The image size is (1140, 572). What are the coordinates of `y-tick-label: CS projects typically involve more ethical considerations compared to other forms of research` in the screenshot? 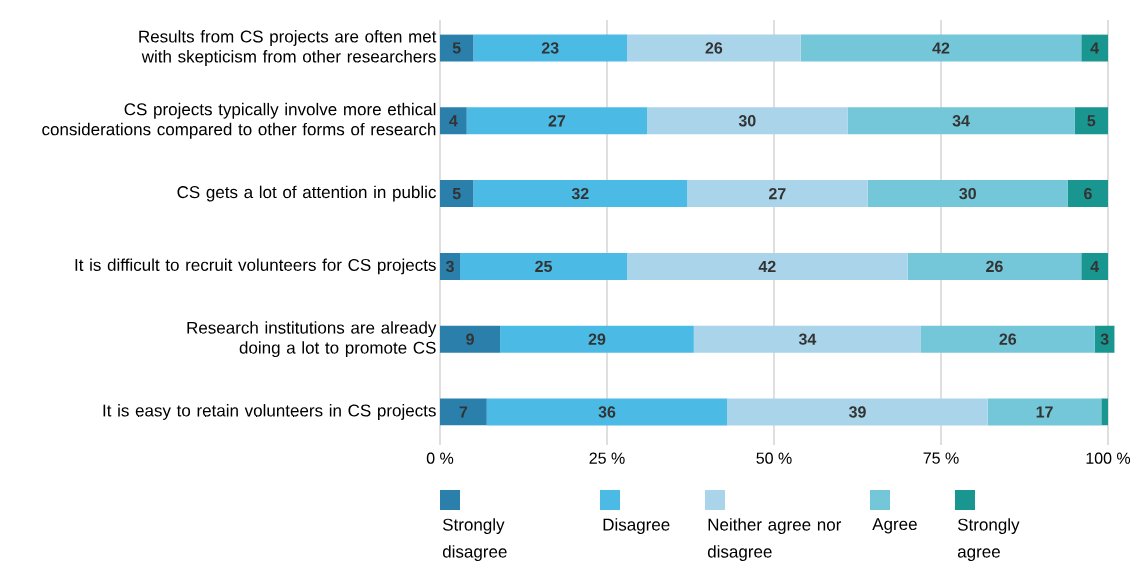 It's located at (239, 120).